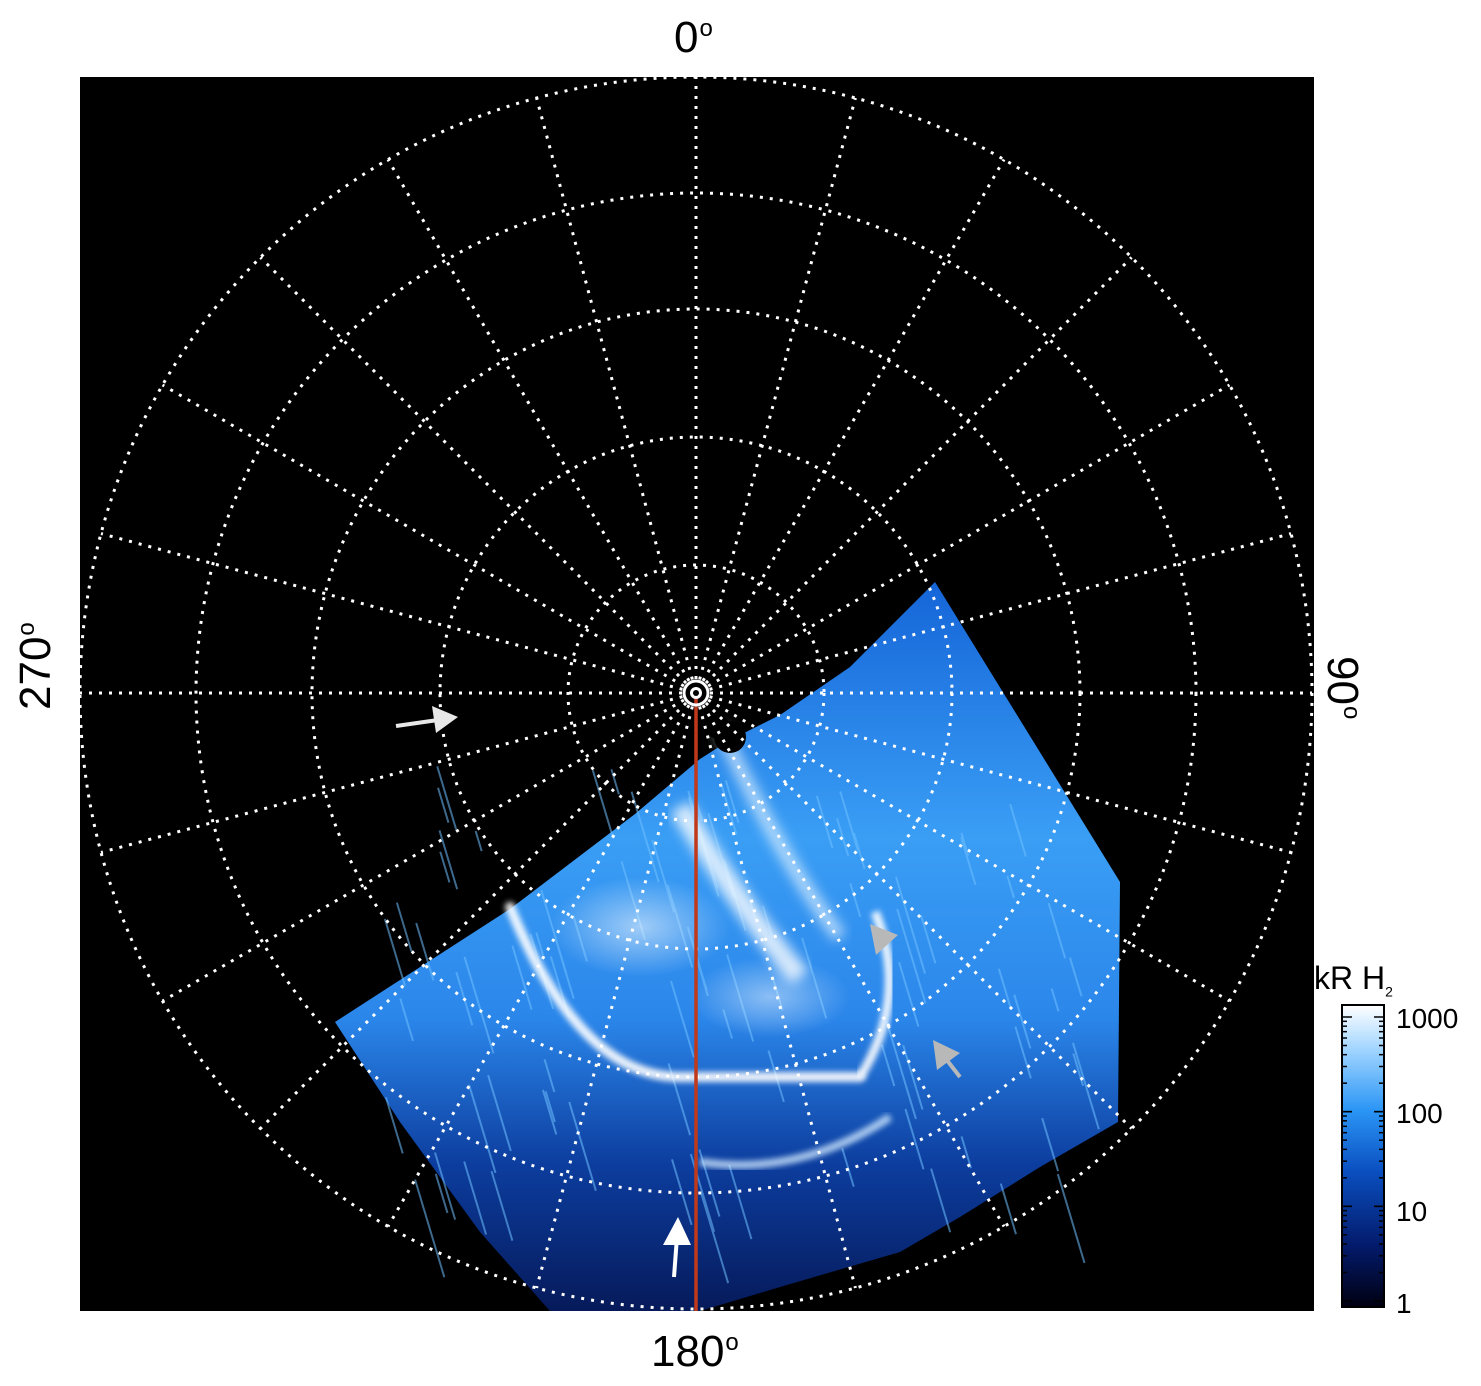  Describe the element at coordinates (1353, 980) in the screenshot. I see `colorbar-title: kR H2` at that location.